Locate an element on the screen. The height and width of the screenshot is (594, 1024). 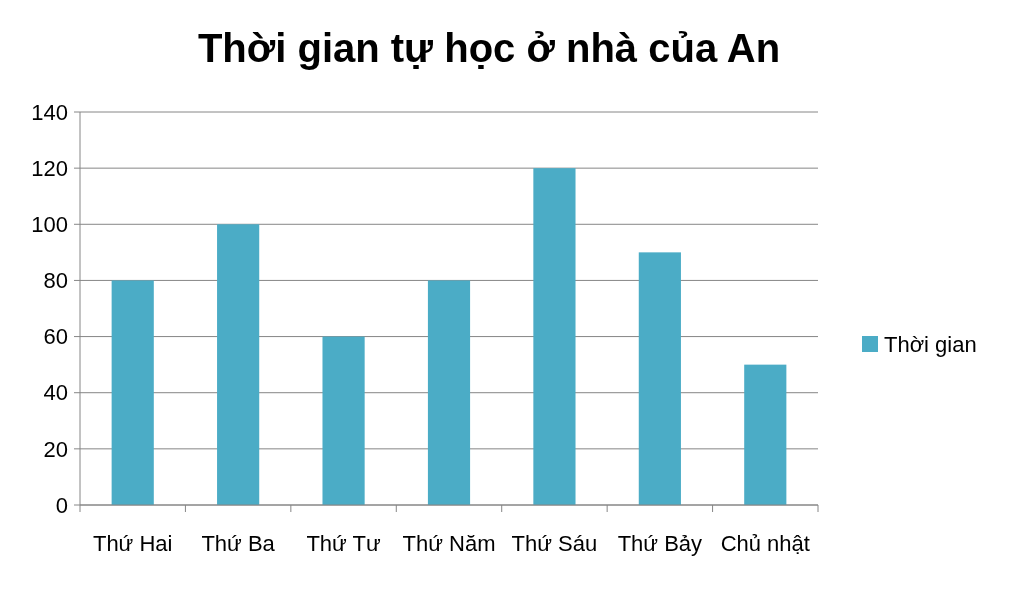
y-tick-label: 80 is located at coordinates (55, 281).